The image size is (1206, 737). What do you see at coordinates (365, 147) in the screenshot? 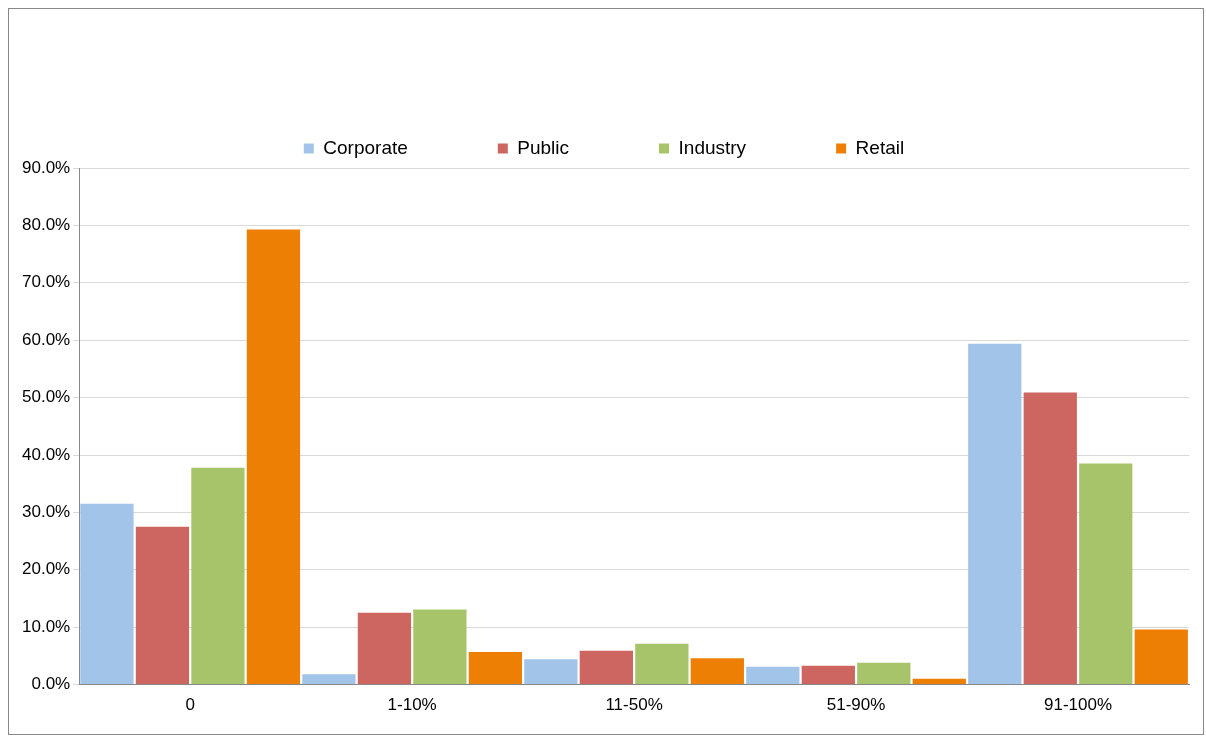
I see `legend-label: Corporate` at bounding box center [365, 147].